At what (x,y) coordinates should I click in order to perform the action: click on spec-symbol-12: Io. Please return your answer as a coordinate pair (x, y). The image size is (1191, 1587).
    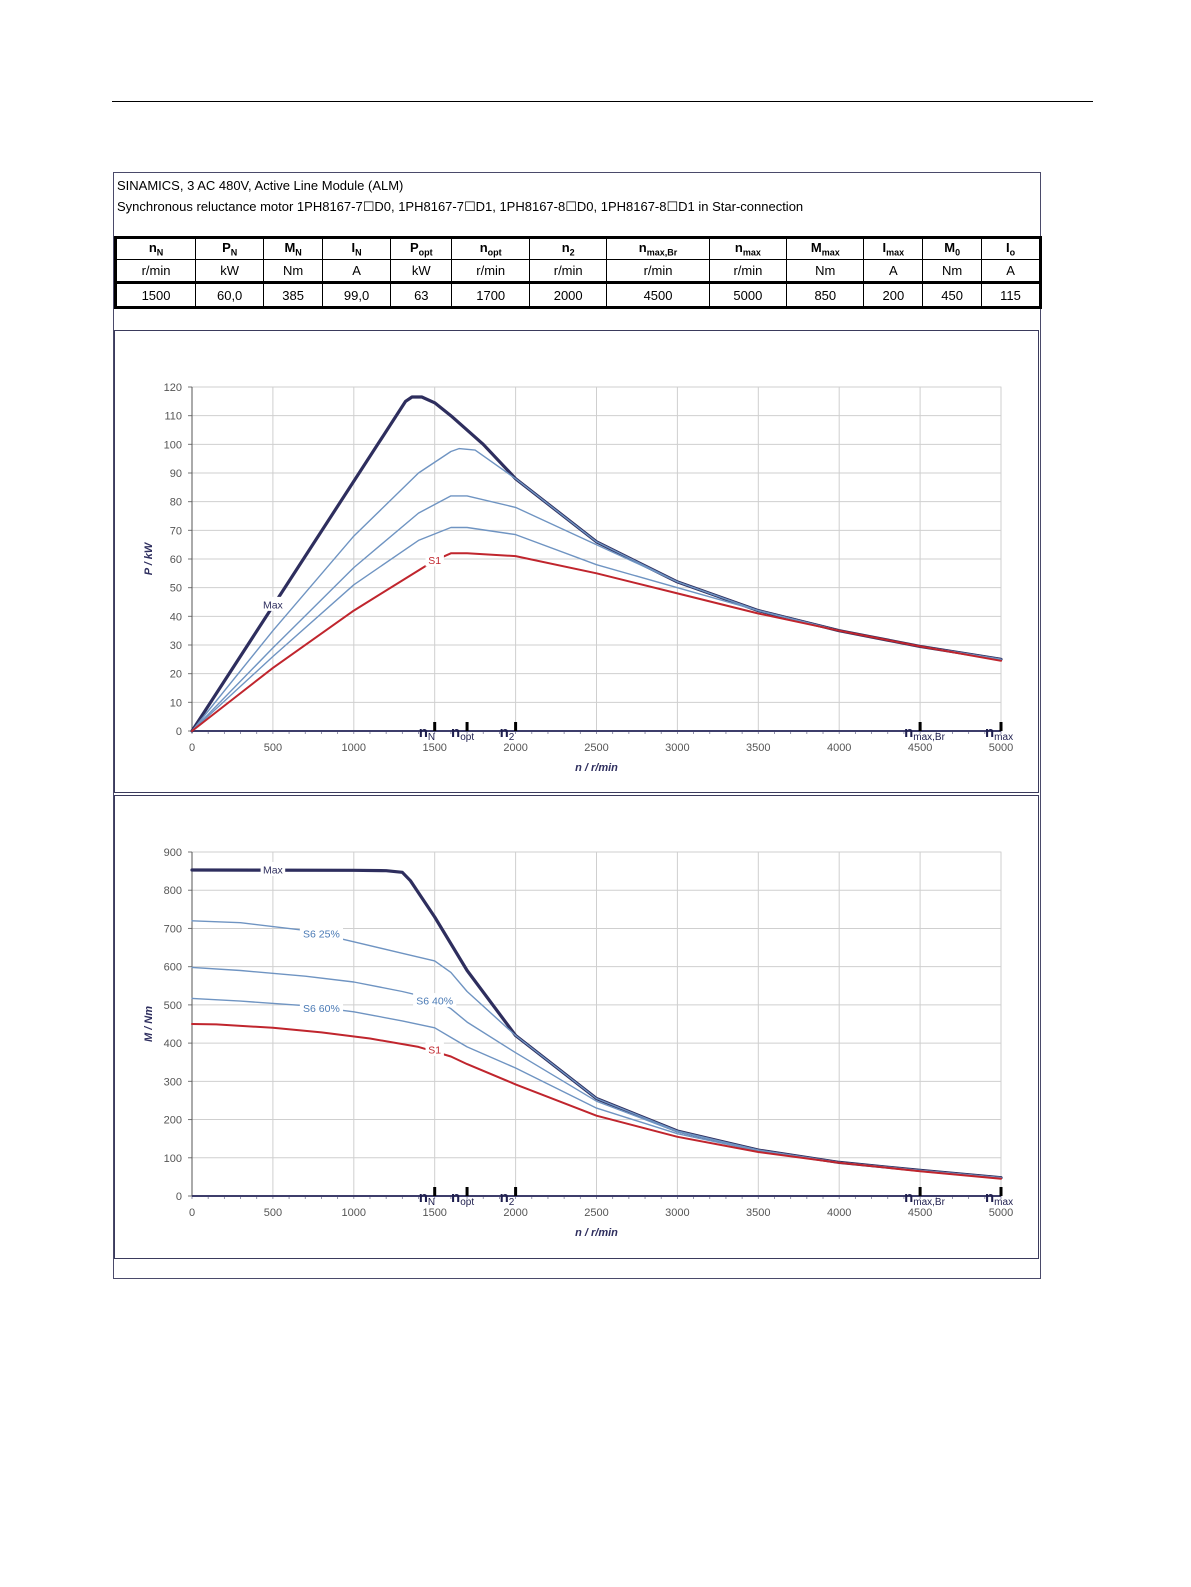
    Looking at the image, I should click on (1011, 248).